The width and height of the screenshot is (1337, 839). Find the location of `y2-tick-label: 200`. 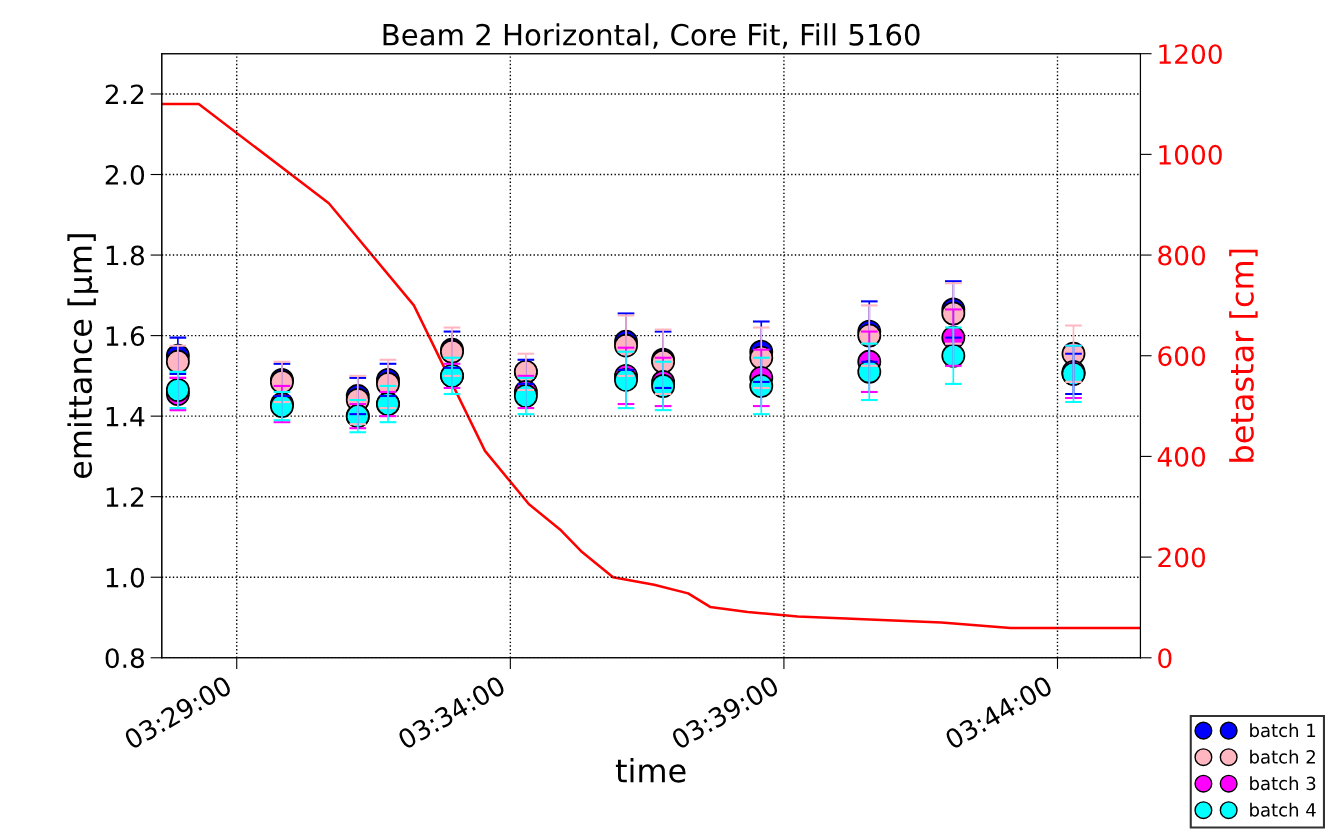

y2-tick-label: 200 is located at coordinates (1182, 557).